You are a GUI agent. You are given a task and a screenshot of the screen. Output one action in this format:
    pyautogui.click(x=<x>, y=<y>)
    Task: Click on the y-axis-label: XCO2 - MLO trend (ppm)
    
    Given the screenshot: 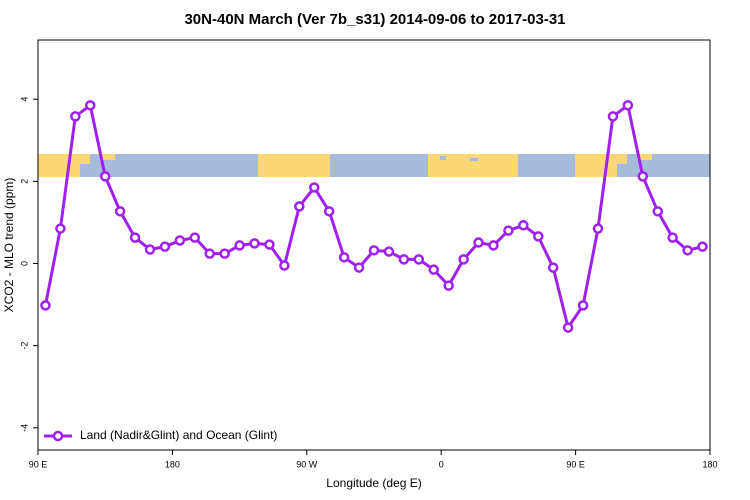 What is the action you would take?
    pyautogui.click(x=9, y=245)
    